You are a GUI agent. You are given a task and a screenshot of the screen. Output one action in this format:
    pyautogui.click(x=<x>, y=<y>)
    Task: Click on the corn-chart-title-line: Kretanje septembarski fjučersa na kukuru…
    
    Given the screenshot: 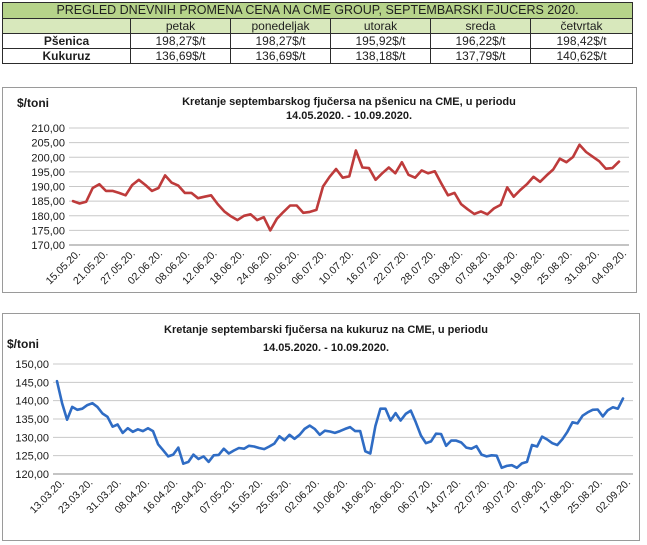 What is the action you would take?
    pyautogui.click(x=326, y=330)
    